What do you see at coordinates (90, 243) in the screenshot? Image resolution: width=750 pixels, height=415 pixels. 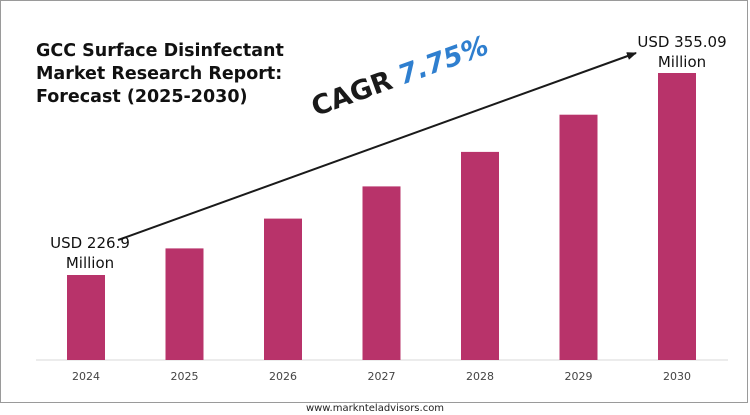 I see `start-value-line-1: USD 226.9` at bounding box center [90, 243].